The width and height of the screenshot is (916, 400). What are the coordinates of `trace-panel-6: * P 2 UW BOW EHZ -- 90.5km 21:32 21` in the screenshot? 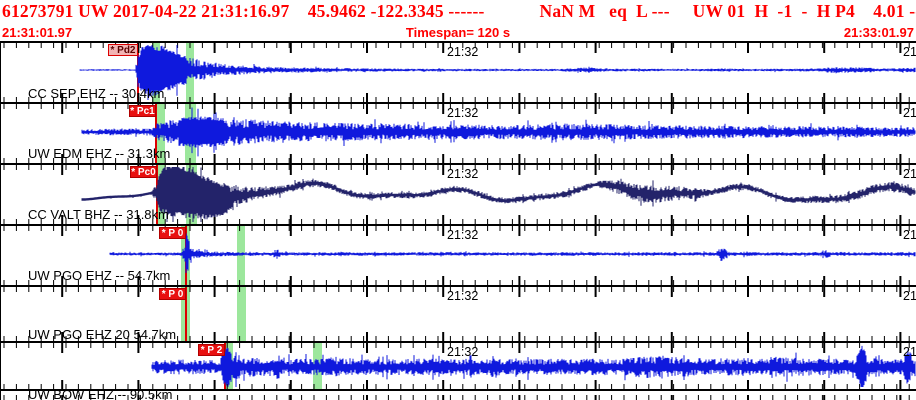 It's located at (458, 370).